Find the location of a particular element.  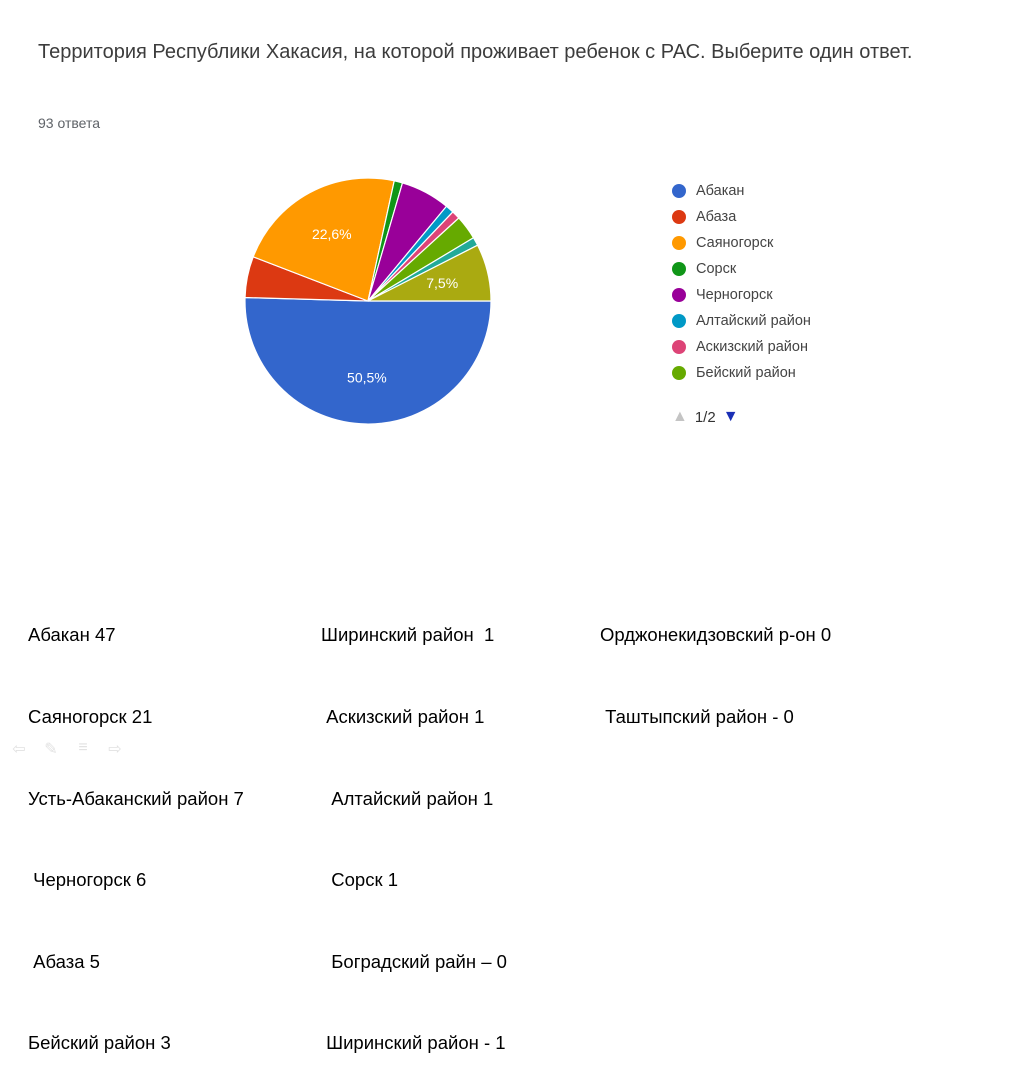

back-arrow-icon: ⇦ is located at coordinates (19, 749).